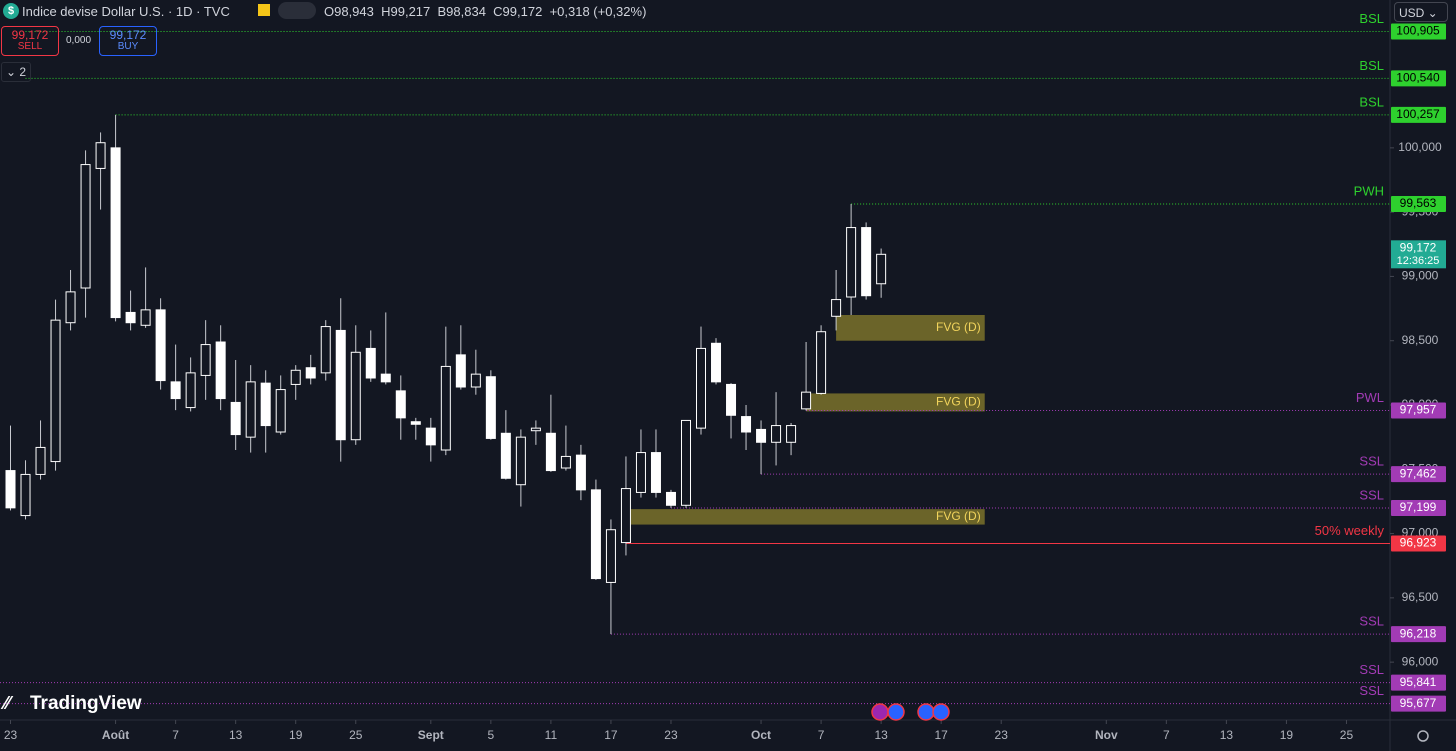 The image size is (1456, 751). I want to click on level-price: 96,218, so click(1418, 633).